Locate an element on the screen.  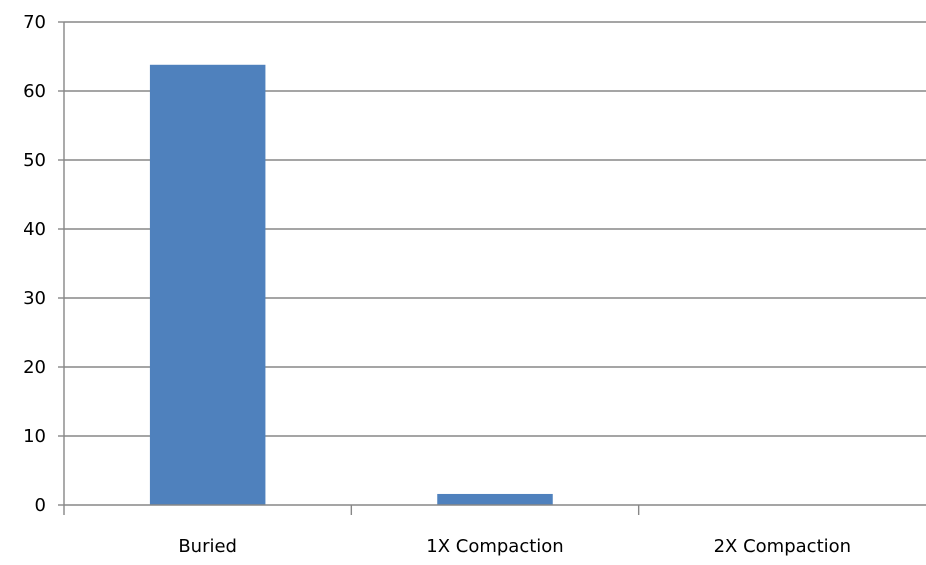
x-tick-labels: Buried 1X Compaction 2X Compaction is located at coordinates (457, 531).